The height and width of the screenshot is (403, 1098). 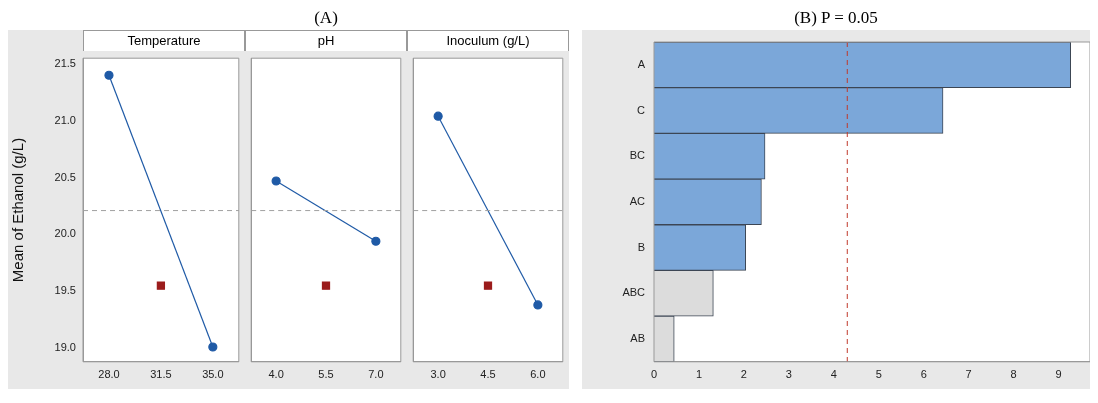 I want to click on x-tick-label: 2, so click(x=743, y=374).